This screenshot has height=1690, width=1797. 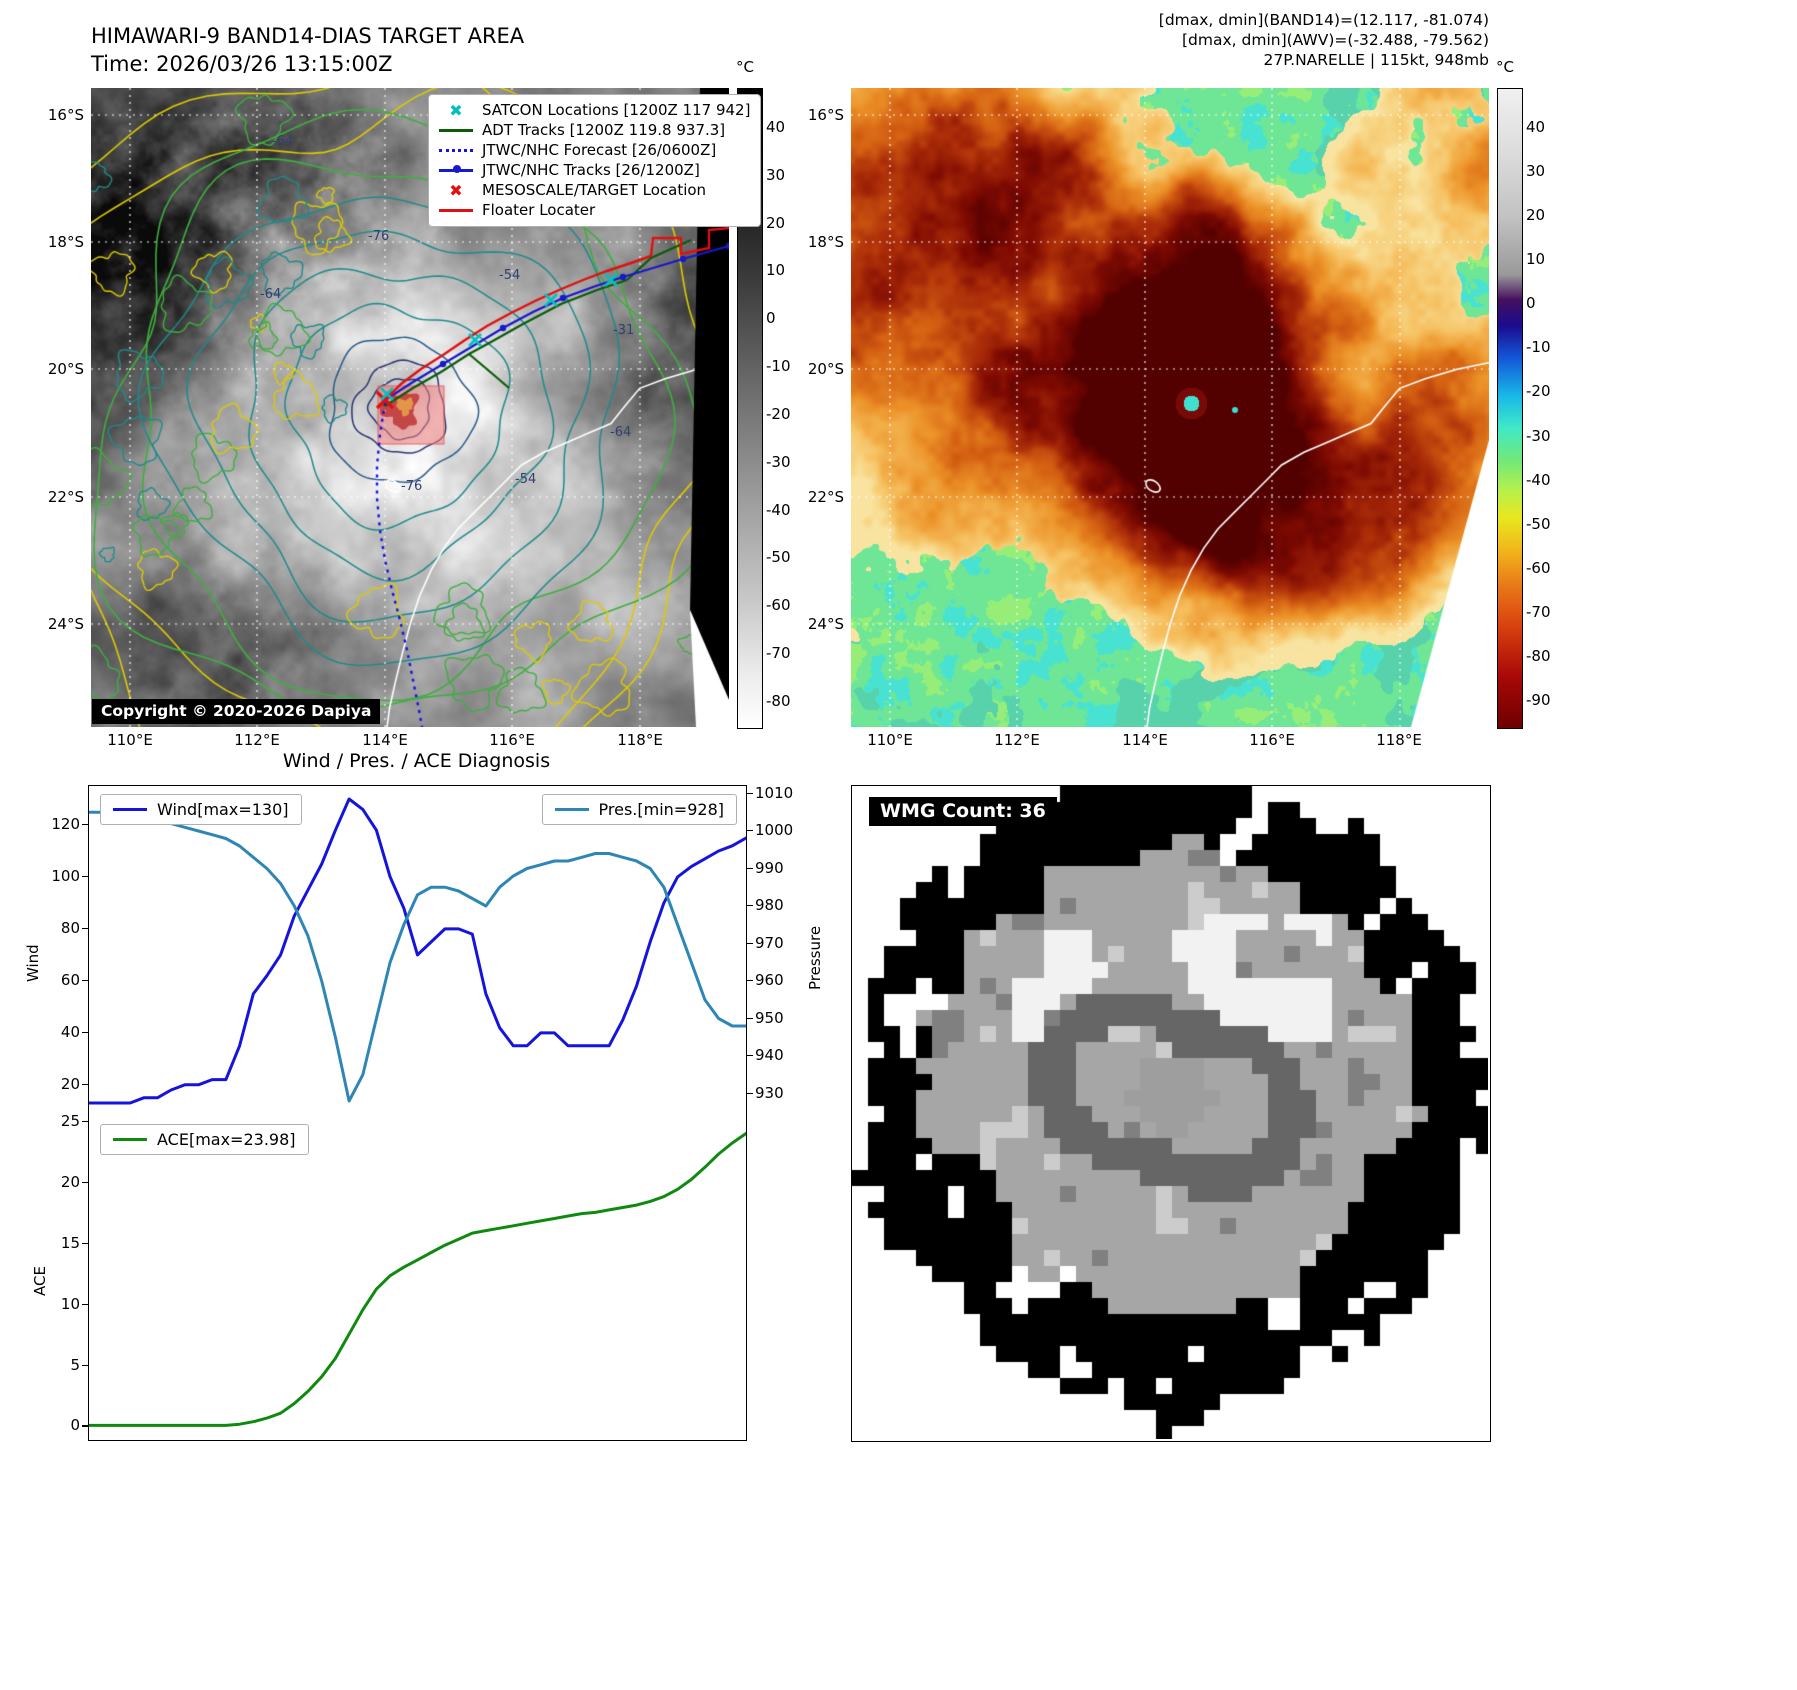 What do you see at coordinates (1538, 567) in the screenshot?
I see `awv-colorbar-tick: -60` at bounding box center [1538, 567].